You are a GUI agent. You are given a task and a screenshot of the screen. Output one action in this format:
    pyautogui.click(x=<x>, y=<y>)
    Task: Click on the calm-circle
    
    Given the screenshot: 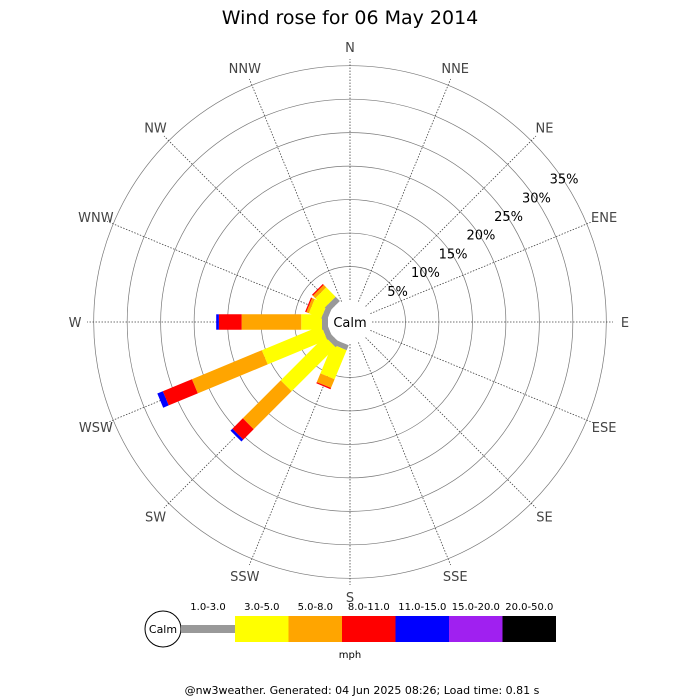 What is the action you would take?
    pyautogui.click(x=350, y=322)
    